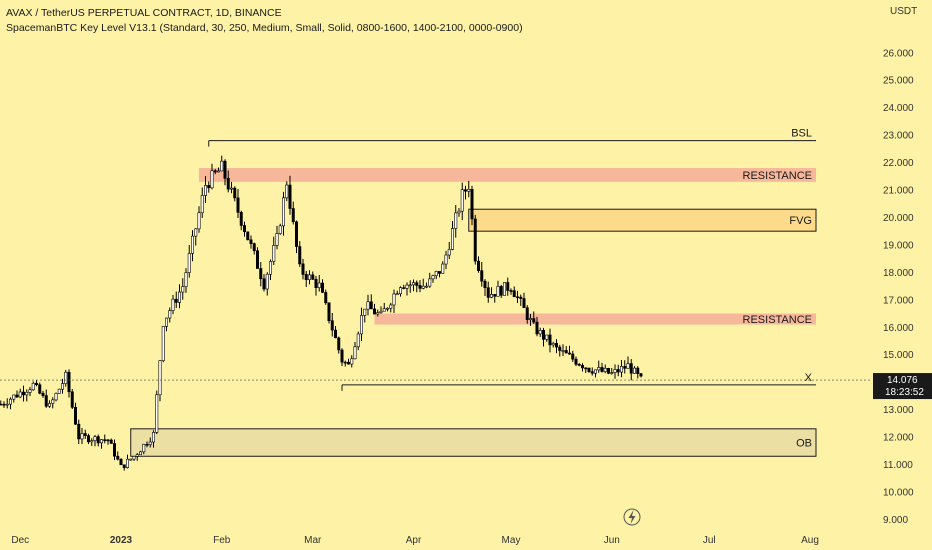  What do you see at coordinates (415, 540) in the screenshot?
I see `time-axis: Dec 2023 Feb Mar Apr May Jun Jul Aug` at bounding box center [415, 540].